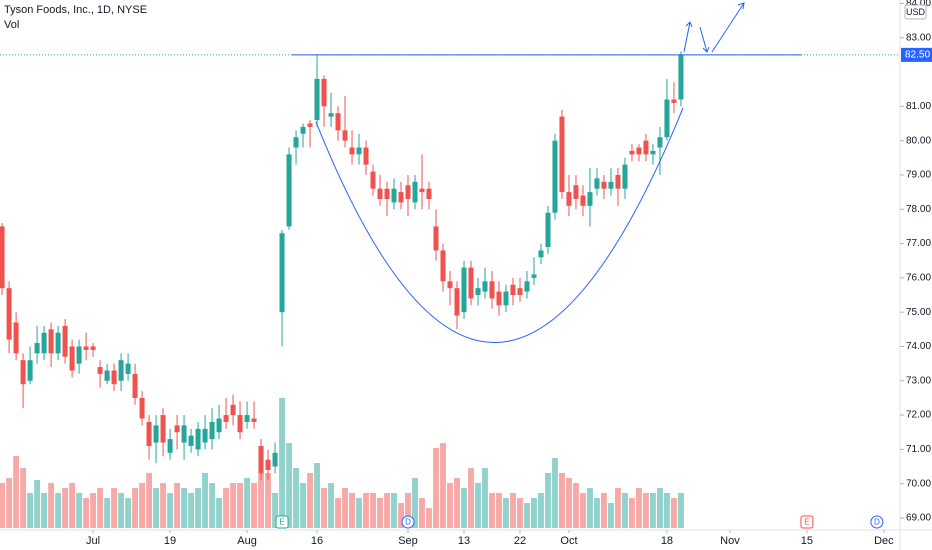 This screenshot has height=550, width=932. Describe the element at coordinates (408, 541) in the screenshot. I see `x-tick-label: Sep` at that location.